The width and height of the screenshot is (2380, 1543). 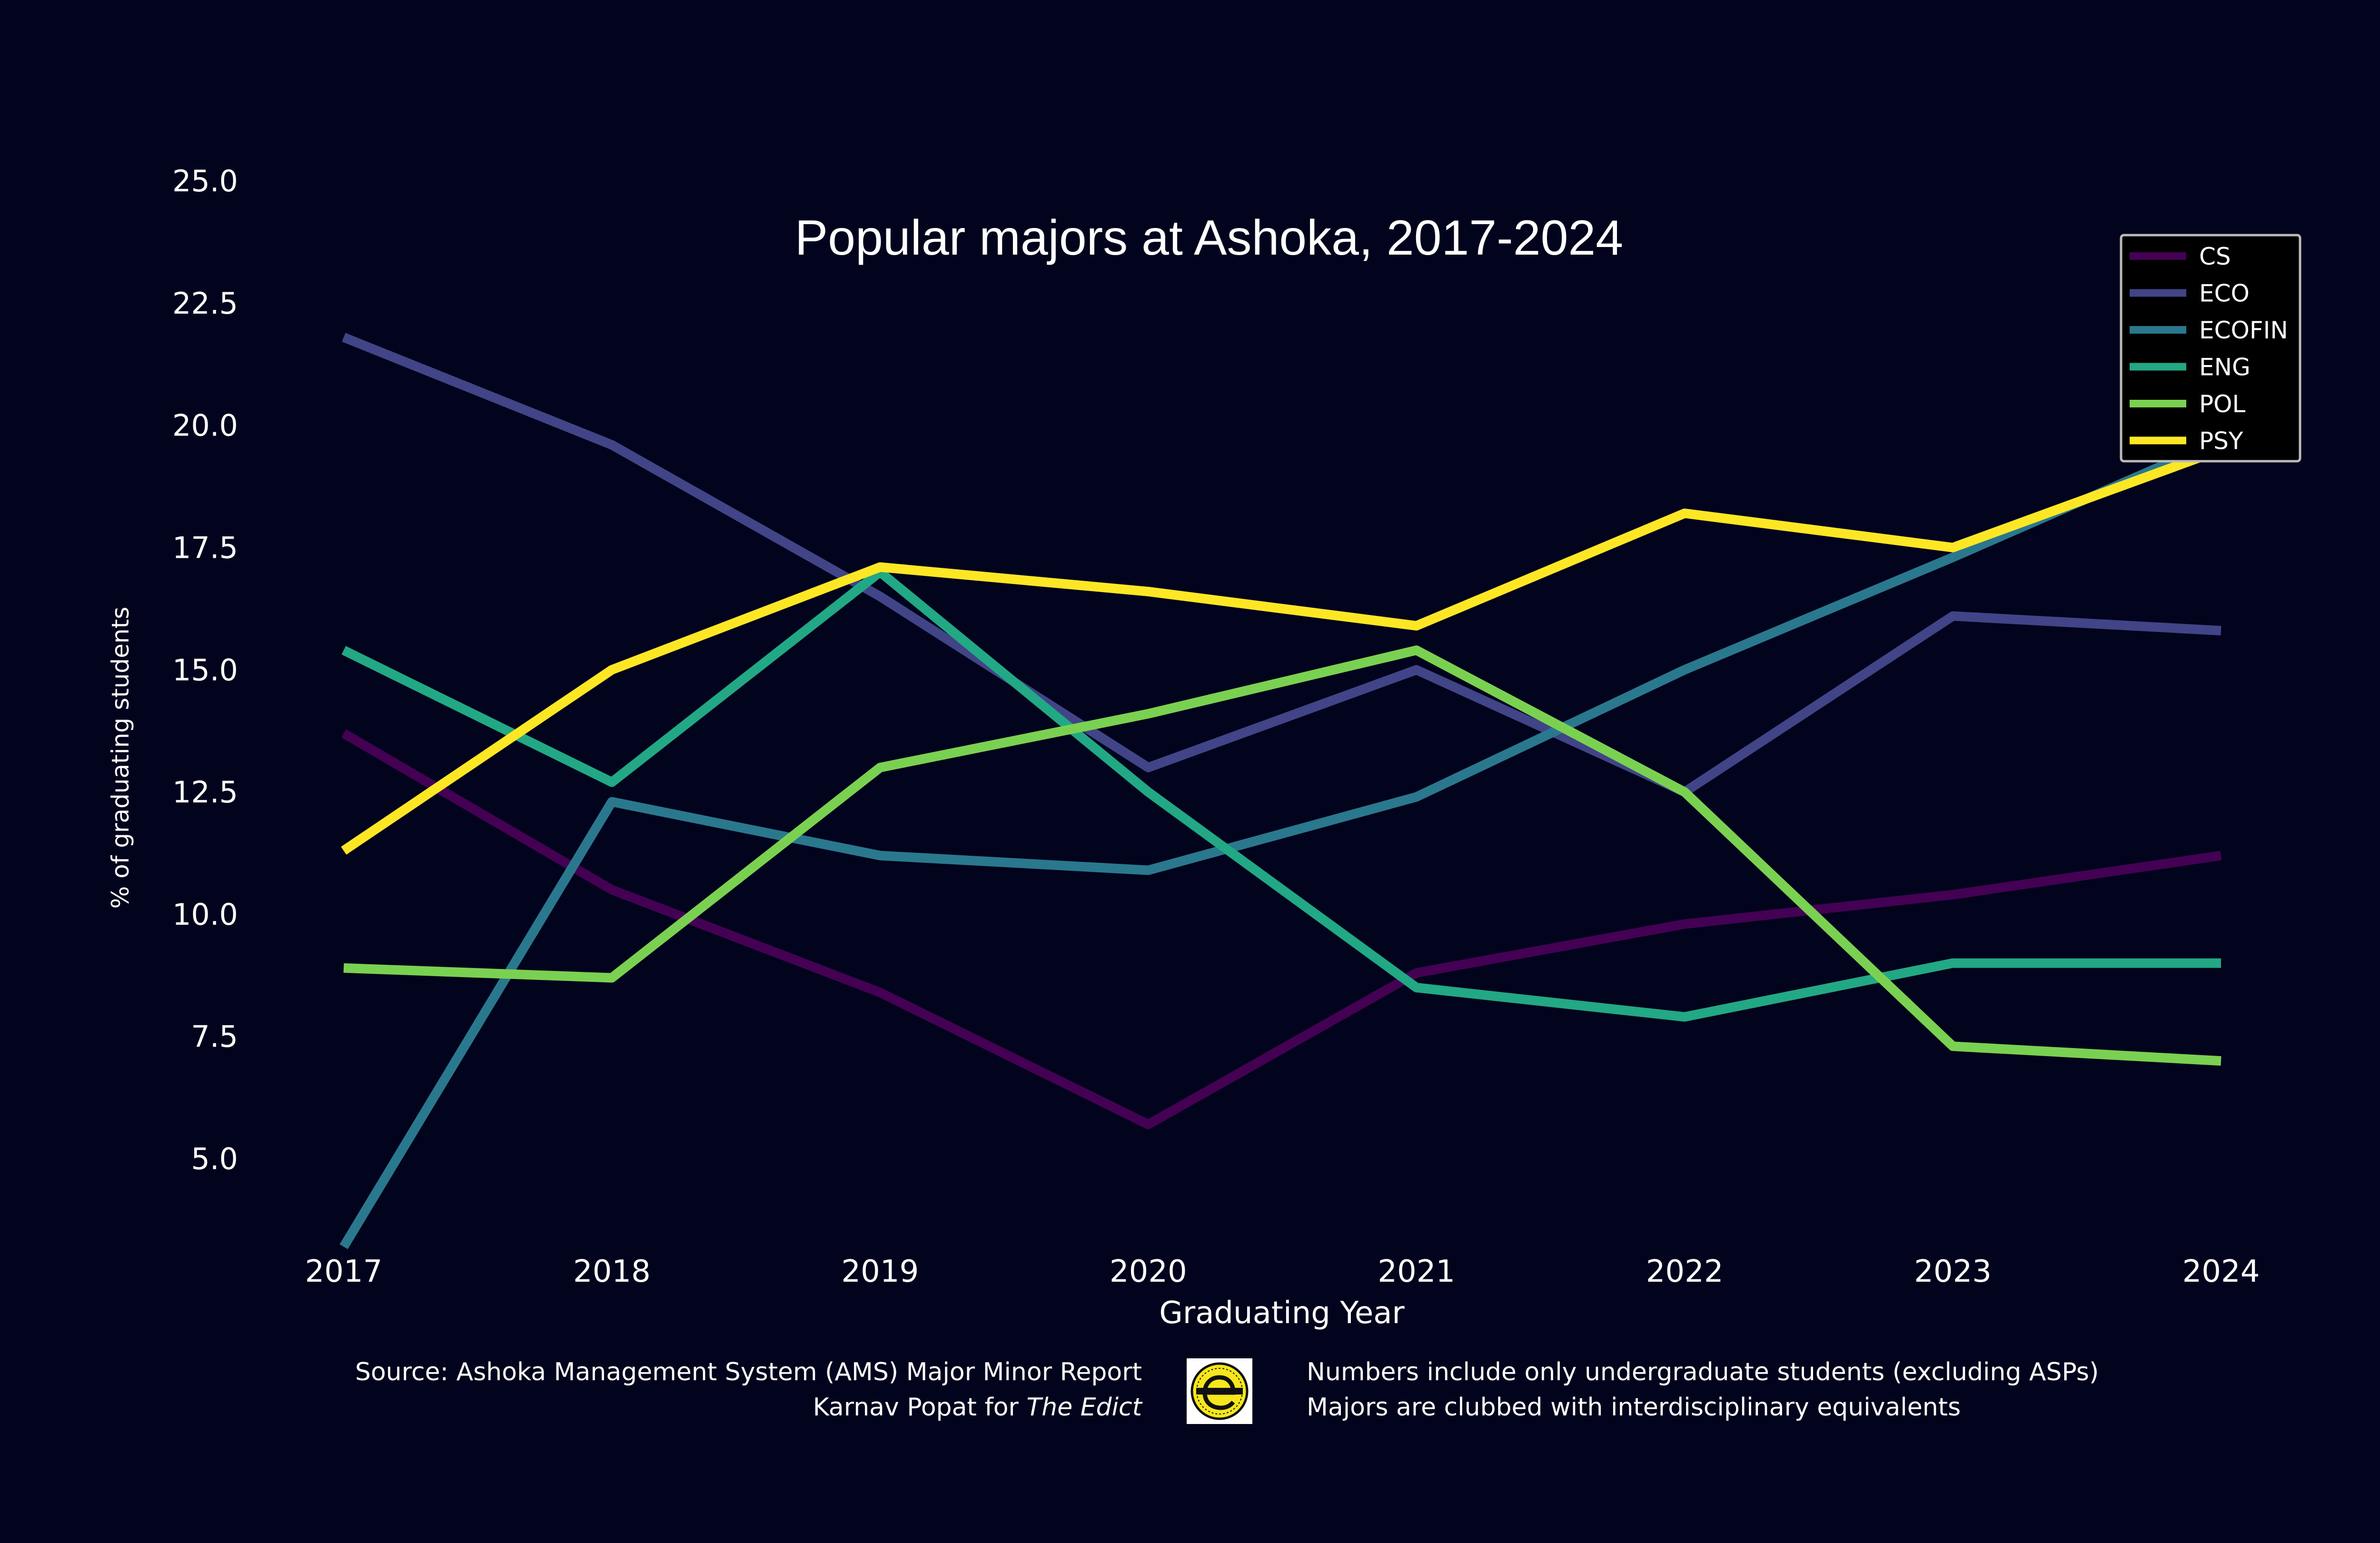 What do you see at coordinates (1416, 1271) in the screenshot?
I see `x-tick-label-2021: 2021` at bounding box center [1416, 1271].